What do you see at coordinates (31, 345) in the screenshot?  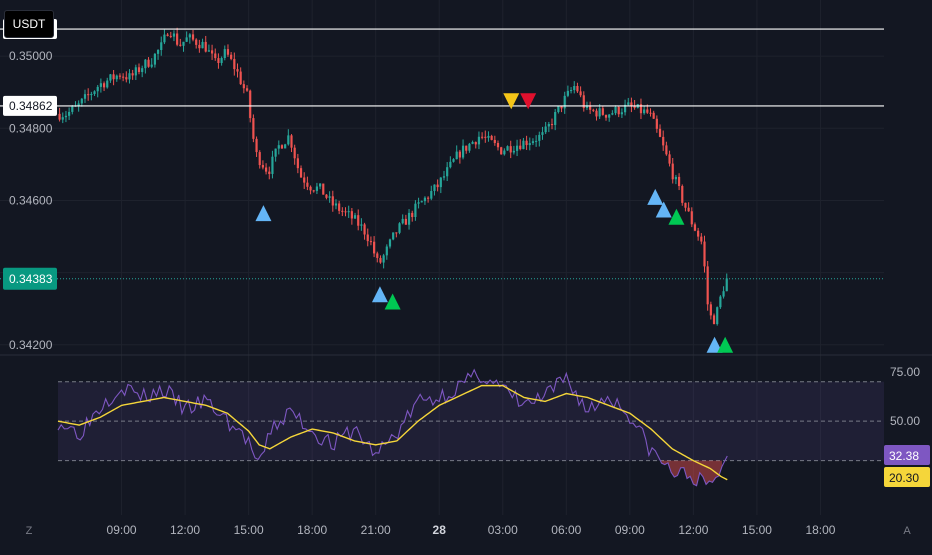 I see `price-tick-label: 0.34200` at bounding box center [31, 345].